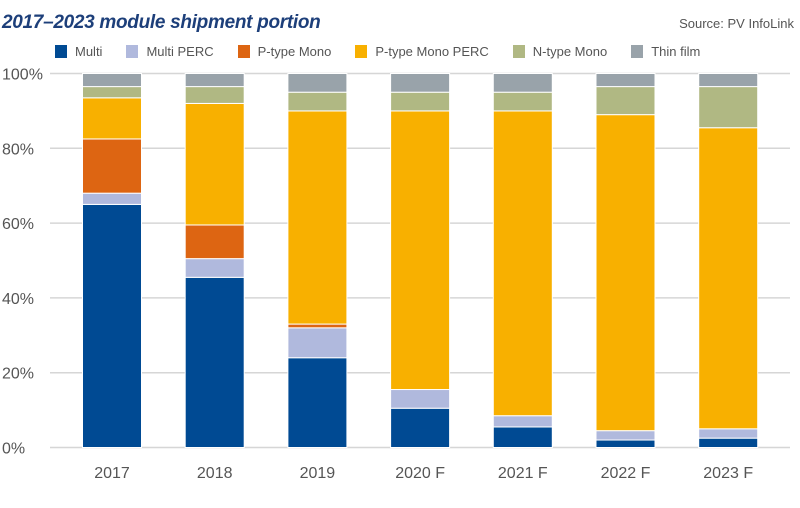 This screenshot has width=800, height=508. Describe the element at coordinates (22, 75) in the screenshot. I see `y-tick-label: 100%` at that location.